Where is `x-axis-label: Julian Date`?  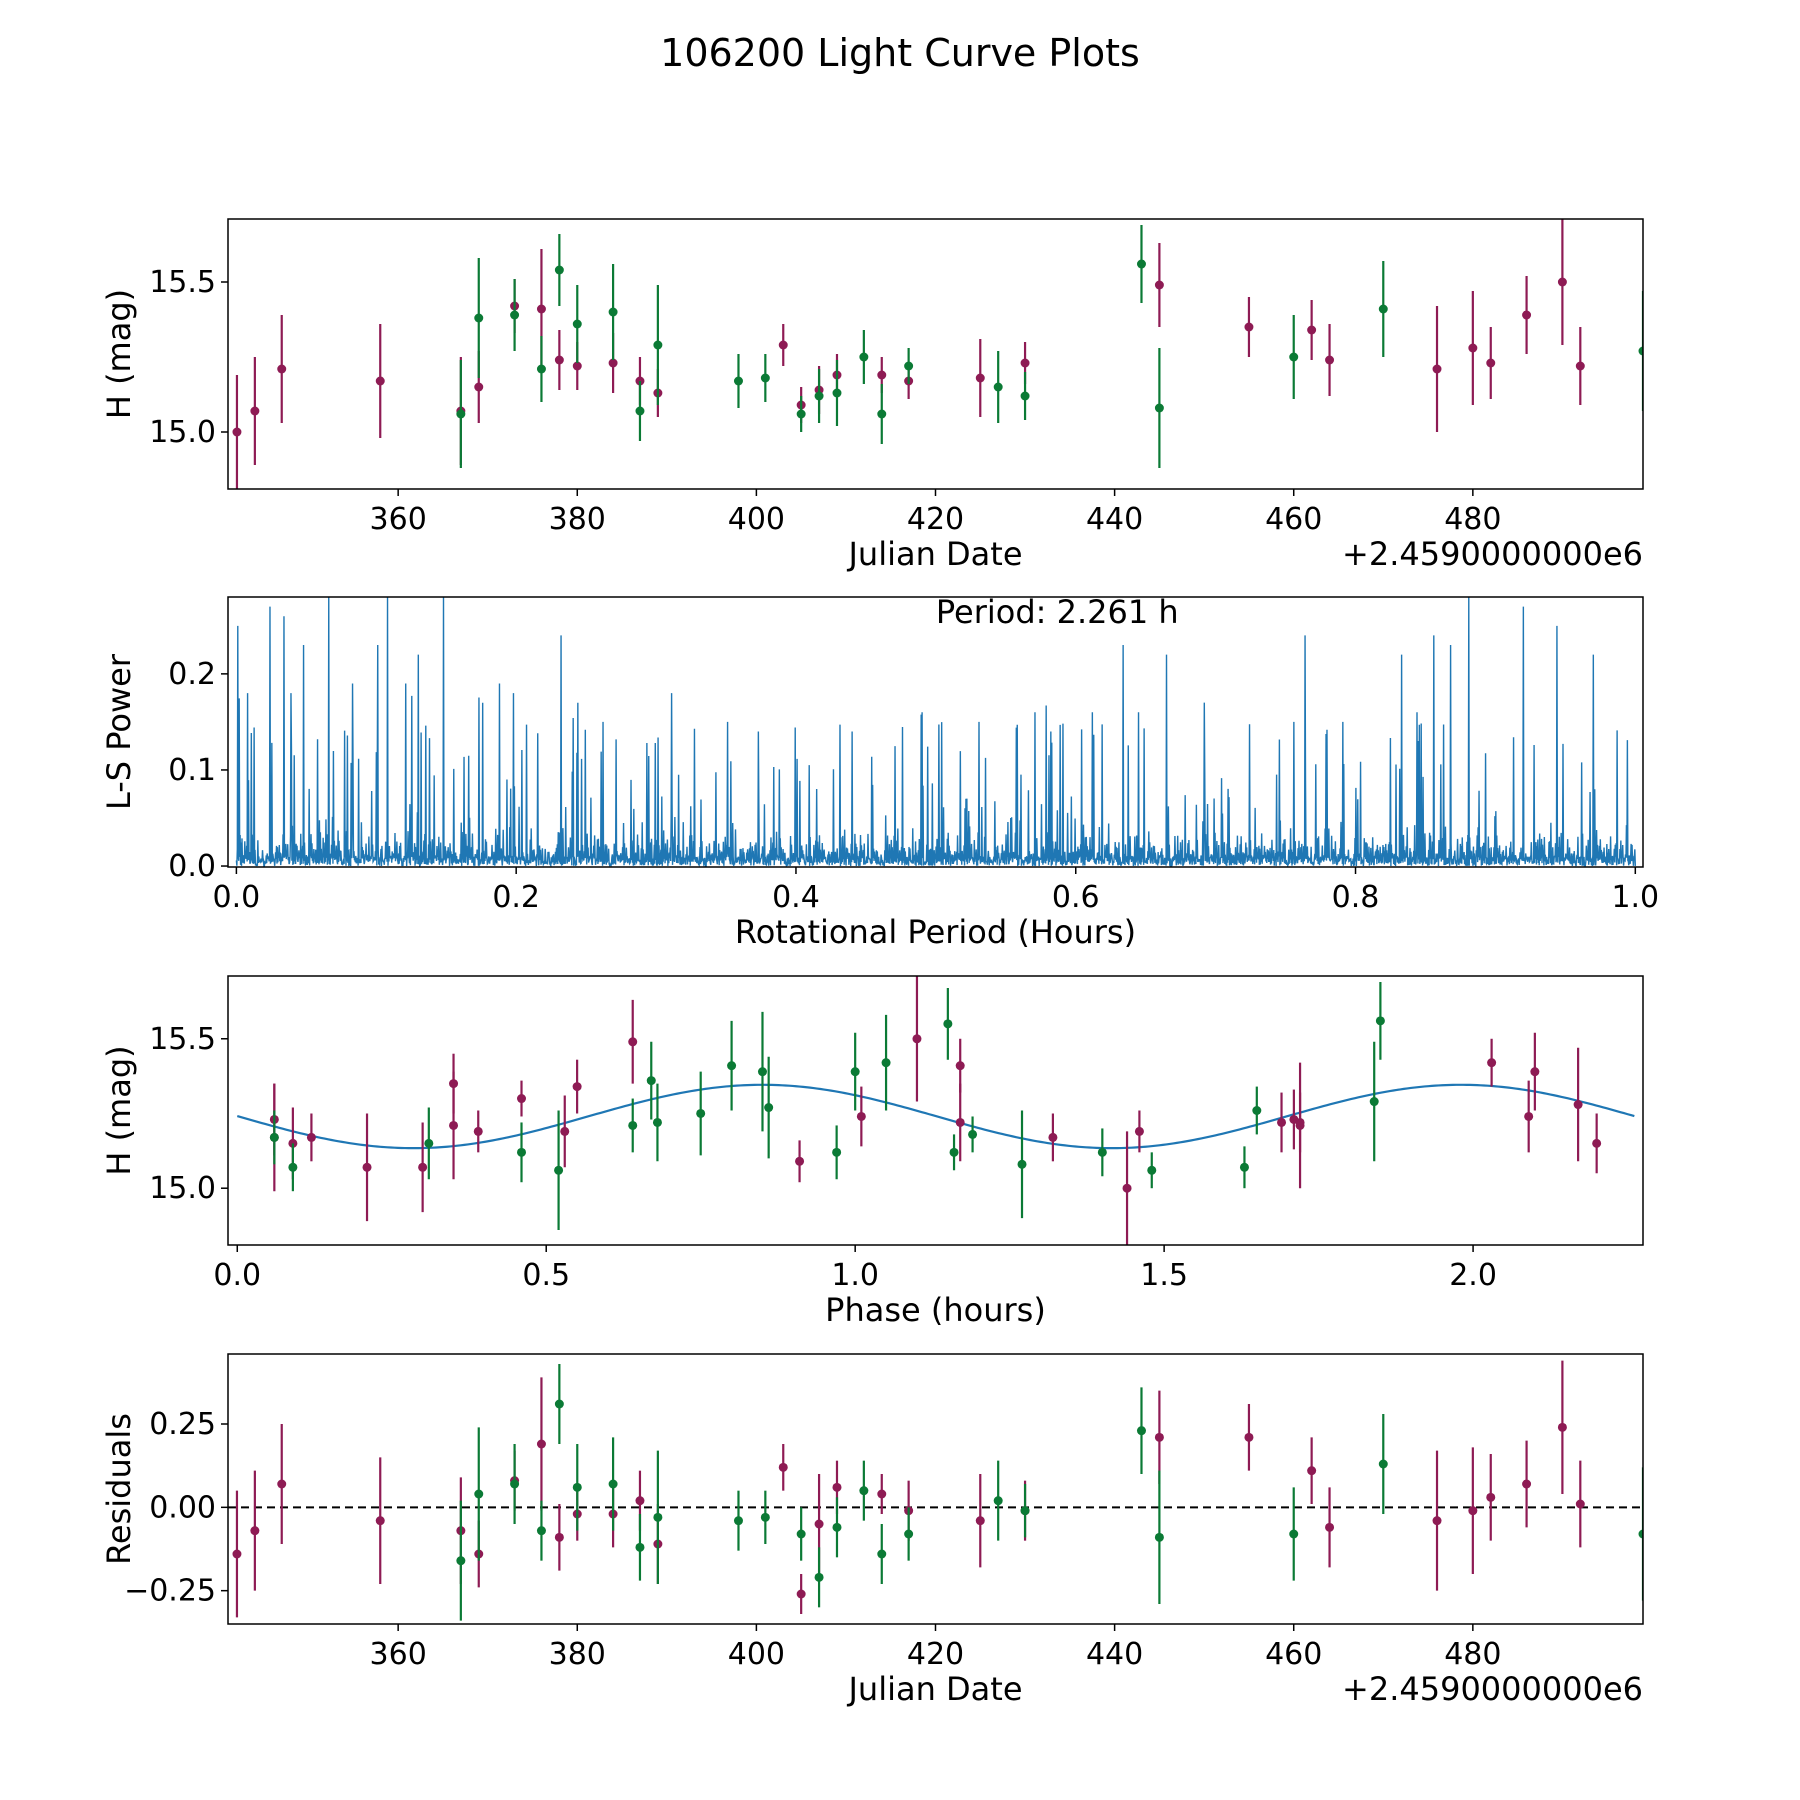
x-axis-label: Julian Date is located at coordinates (934, 554).